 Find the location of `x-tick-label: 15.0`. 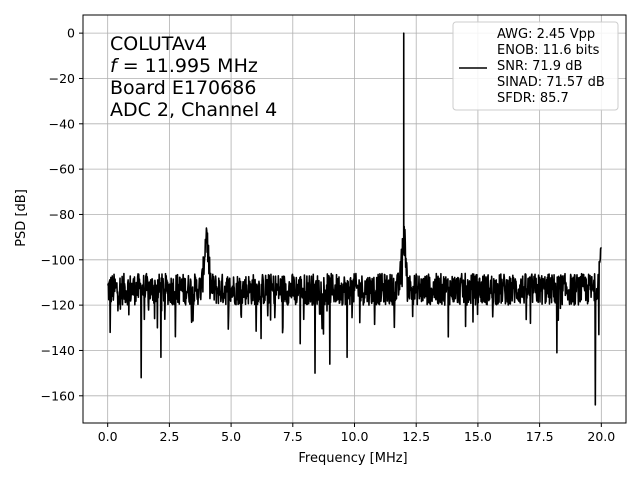

x-tick-label: 15.0 is located at coordinates (478, 436).